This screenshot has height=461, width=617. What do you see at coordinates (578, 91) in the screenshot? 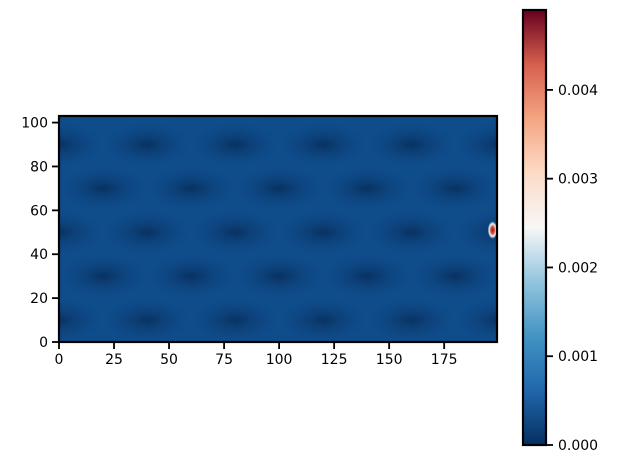
I see `colorbar-tick-label: 0.004` at bounding box center [578, 91].